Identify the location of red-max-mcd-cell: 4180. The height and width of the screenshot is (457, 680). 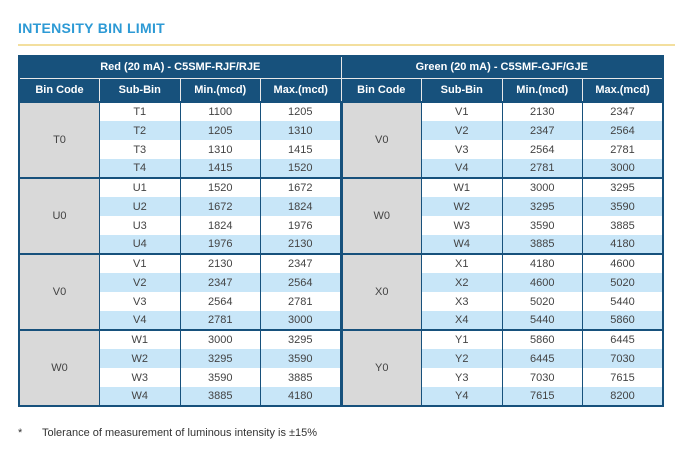
(301, 396).